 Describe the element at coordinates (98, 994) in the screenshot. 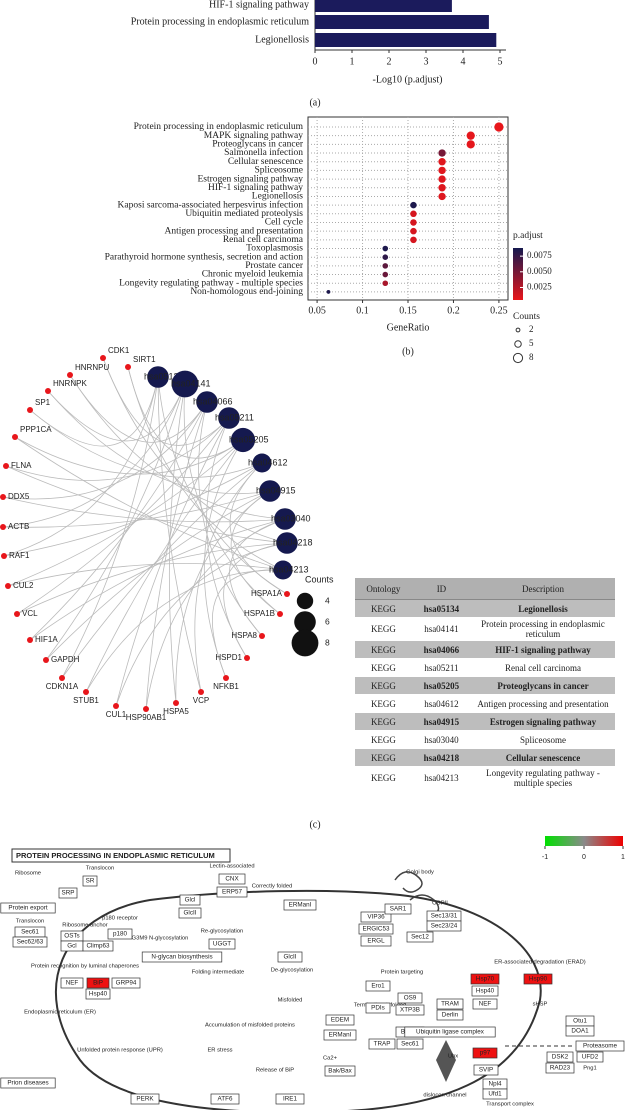

I see `kegg-gene: Hsp40` at that location.